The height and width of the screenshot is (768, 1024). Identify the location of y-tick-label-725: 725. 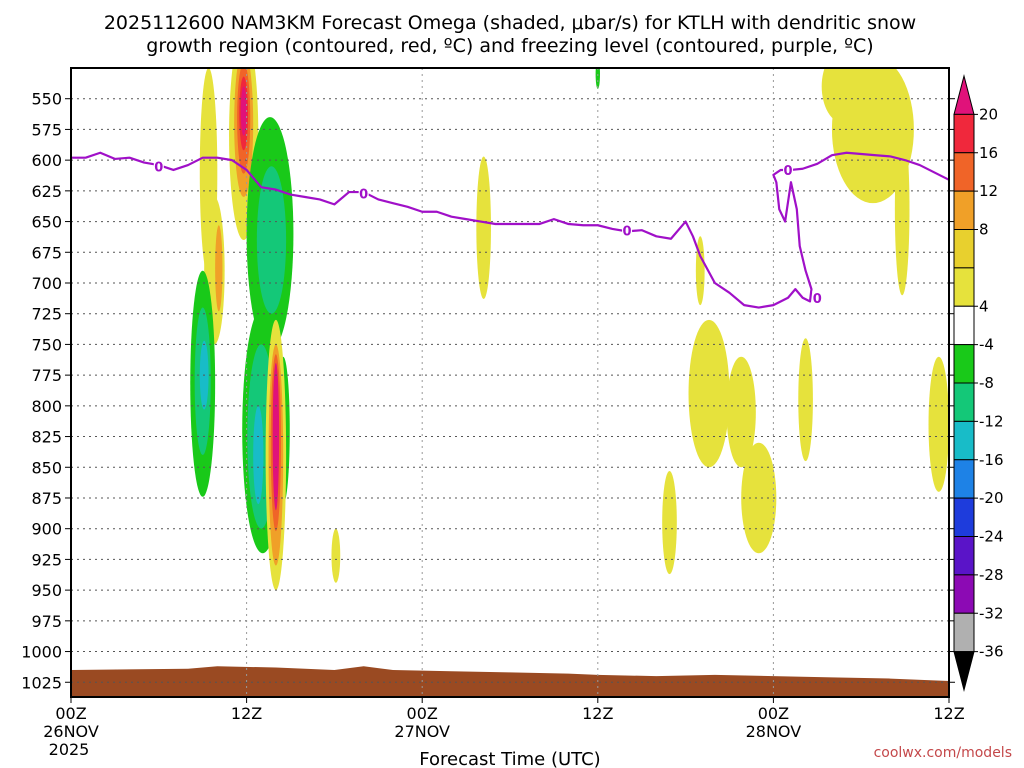
(46, 314).